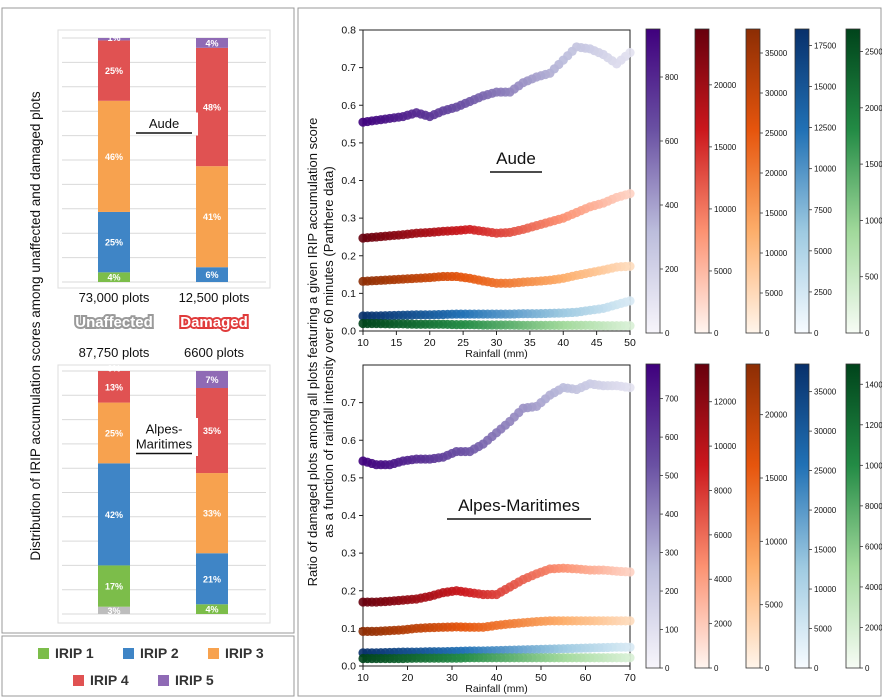  What do you see at coordinates (452, 678) in the screenshot?
I see `x-tick-label: 30` at bounding box center [452, 678].